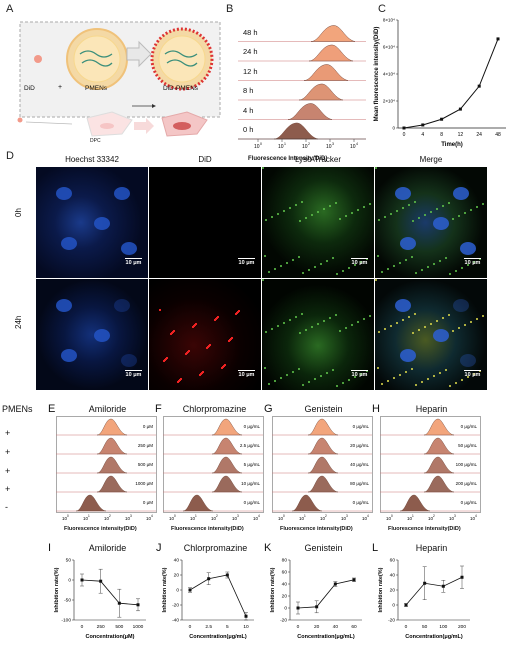 This screenshot has width=516, height=650. Describe the element at coordinates (431, 334) in the screenshot. I see `micrograph-1-3: 10 μm` at that location.